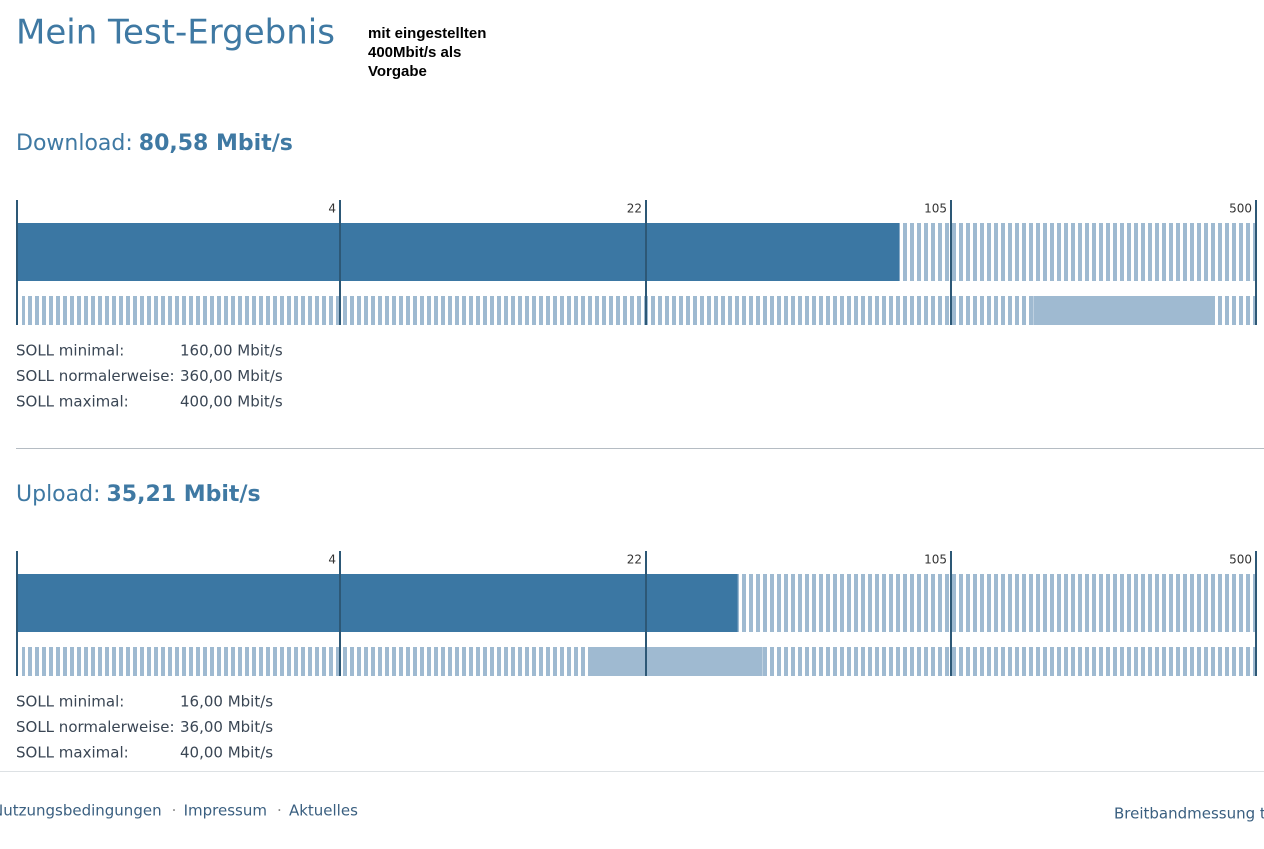 The image size is (1264, 849). Describe the element at coordinates (231, 376) in the screenshot. I see `soll-value: 360,00 Mbit/s` at that location.